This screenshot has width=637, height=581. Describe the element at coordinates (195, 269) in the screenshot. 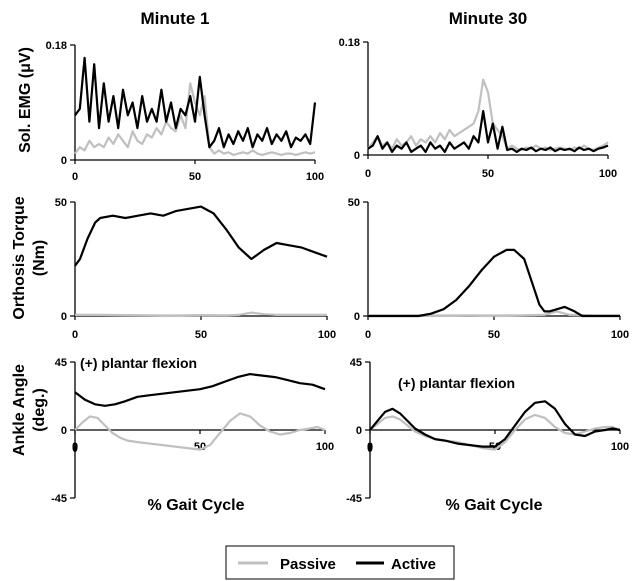

I see `panel-torque-minute-1: 0 50 0 50 100` at that location.